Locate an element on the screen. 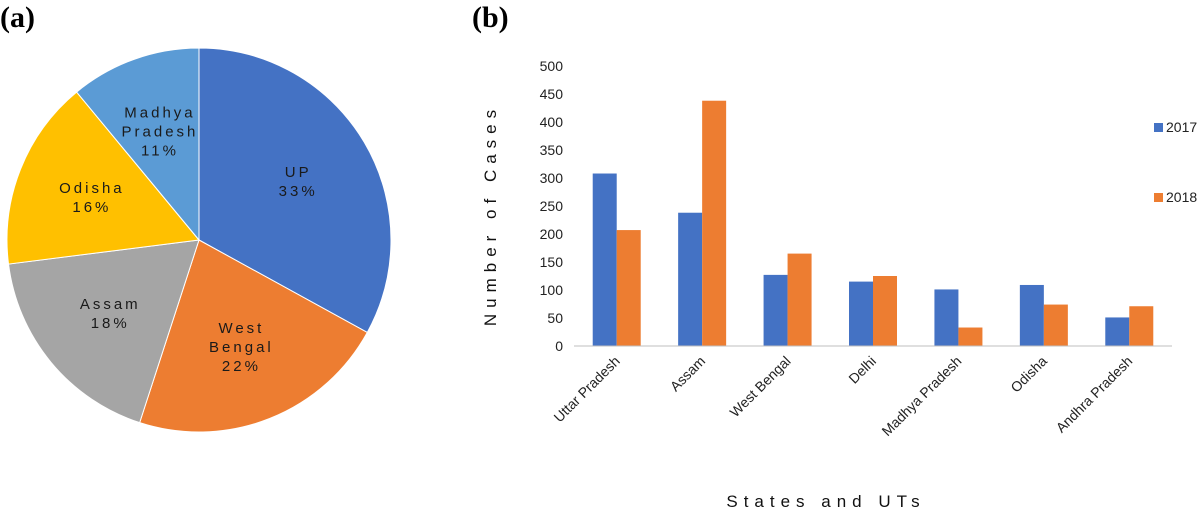  bar-odisha-2017 is located at coordinates (1031, 315).